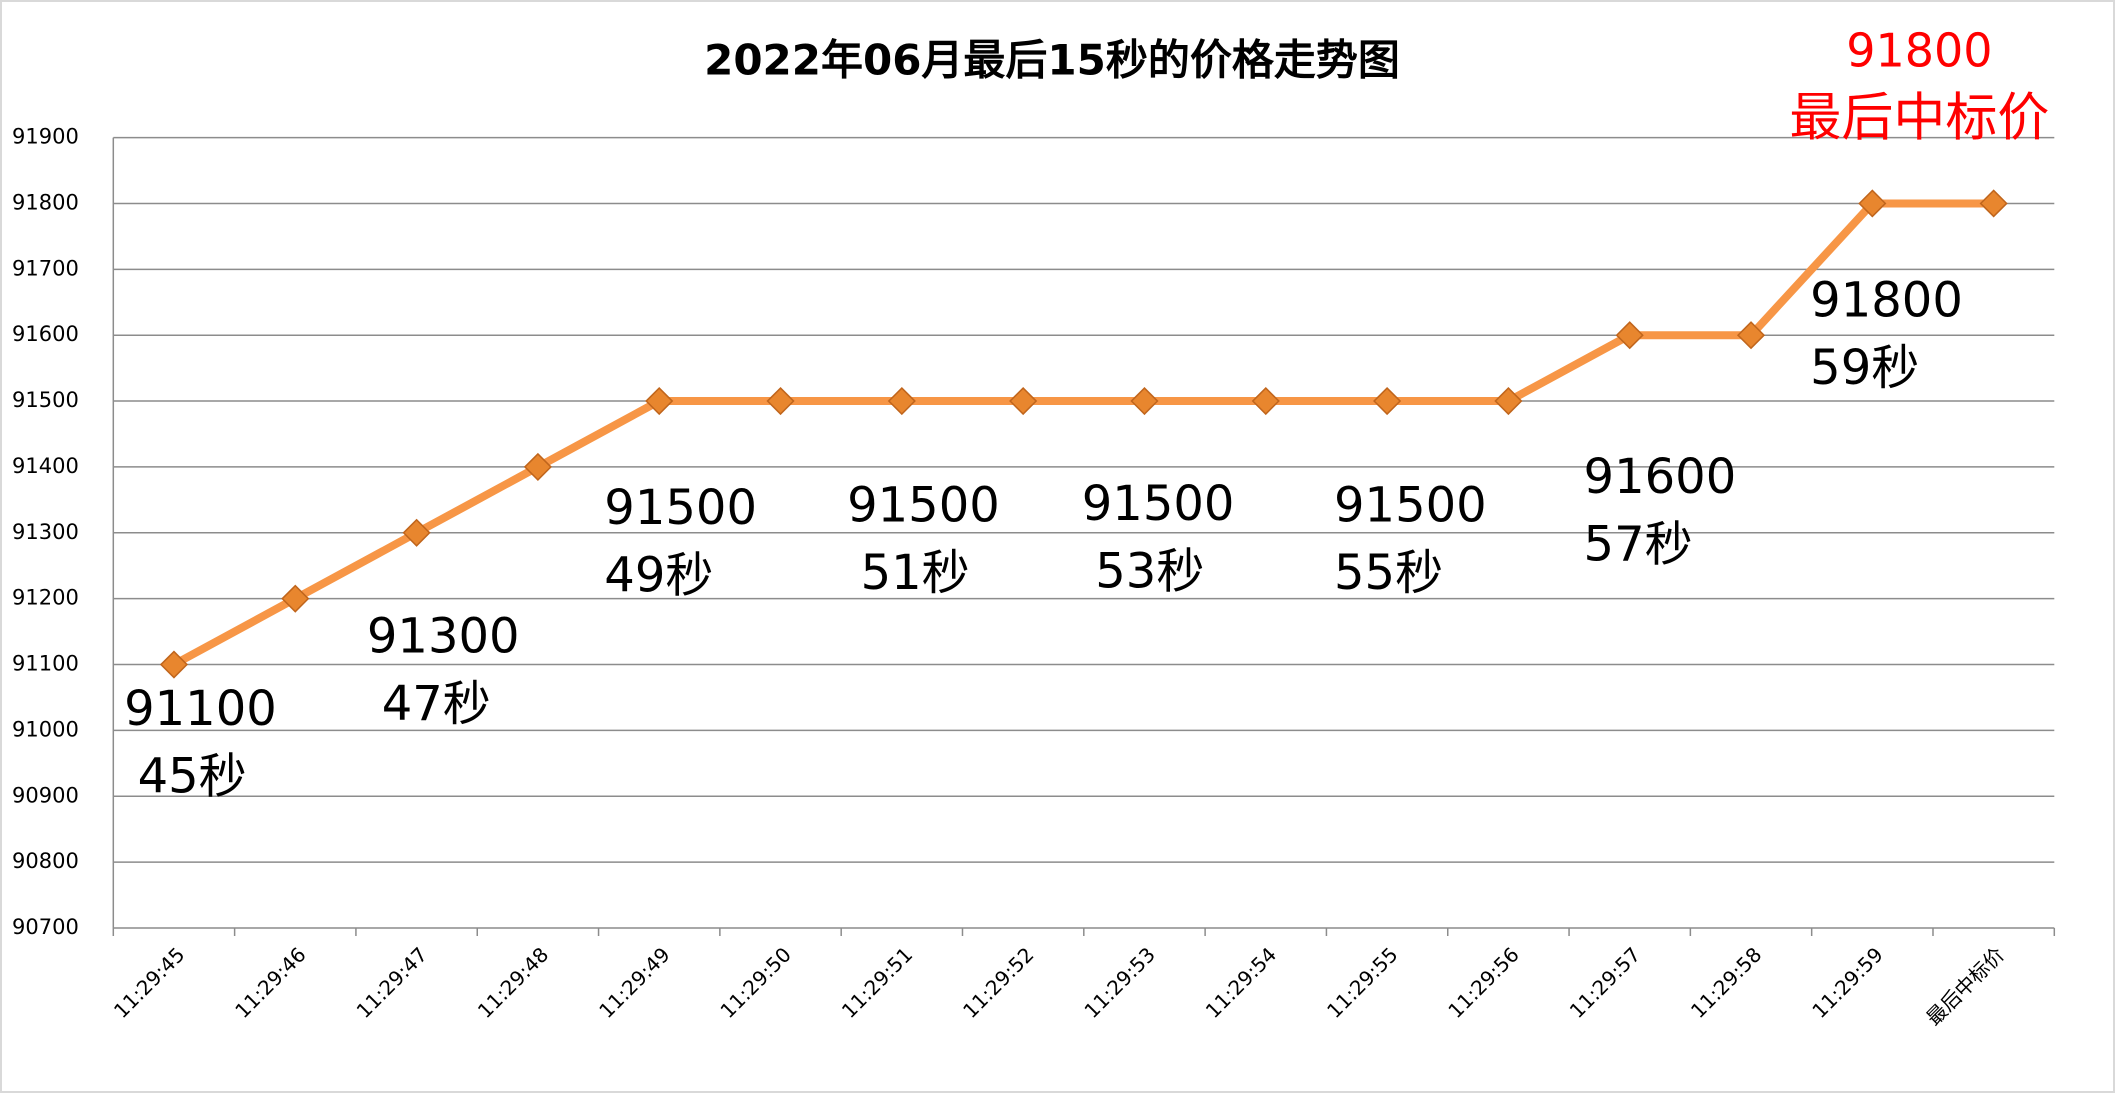  What do you see at coordinates (436, 704) in the screenshot?
I see `annotation: 47秒` at bounding box center [436, 704].